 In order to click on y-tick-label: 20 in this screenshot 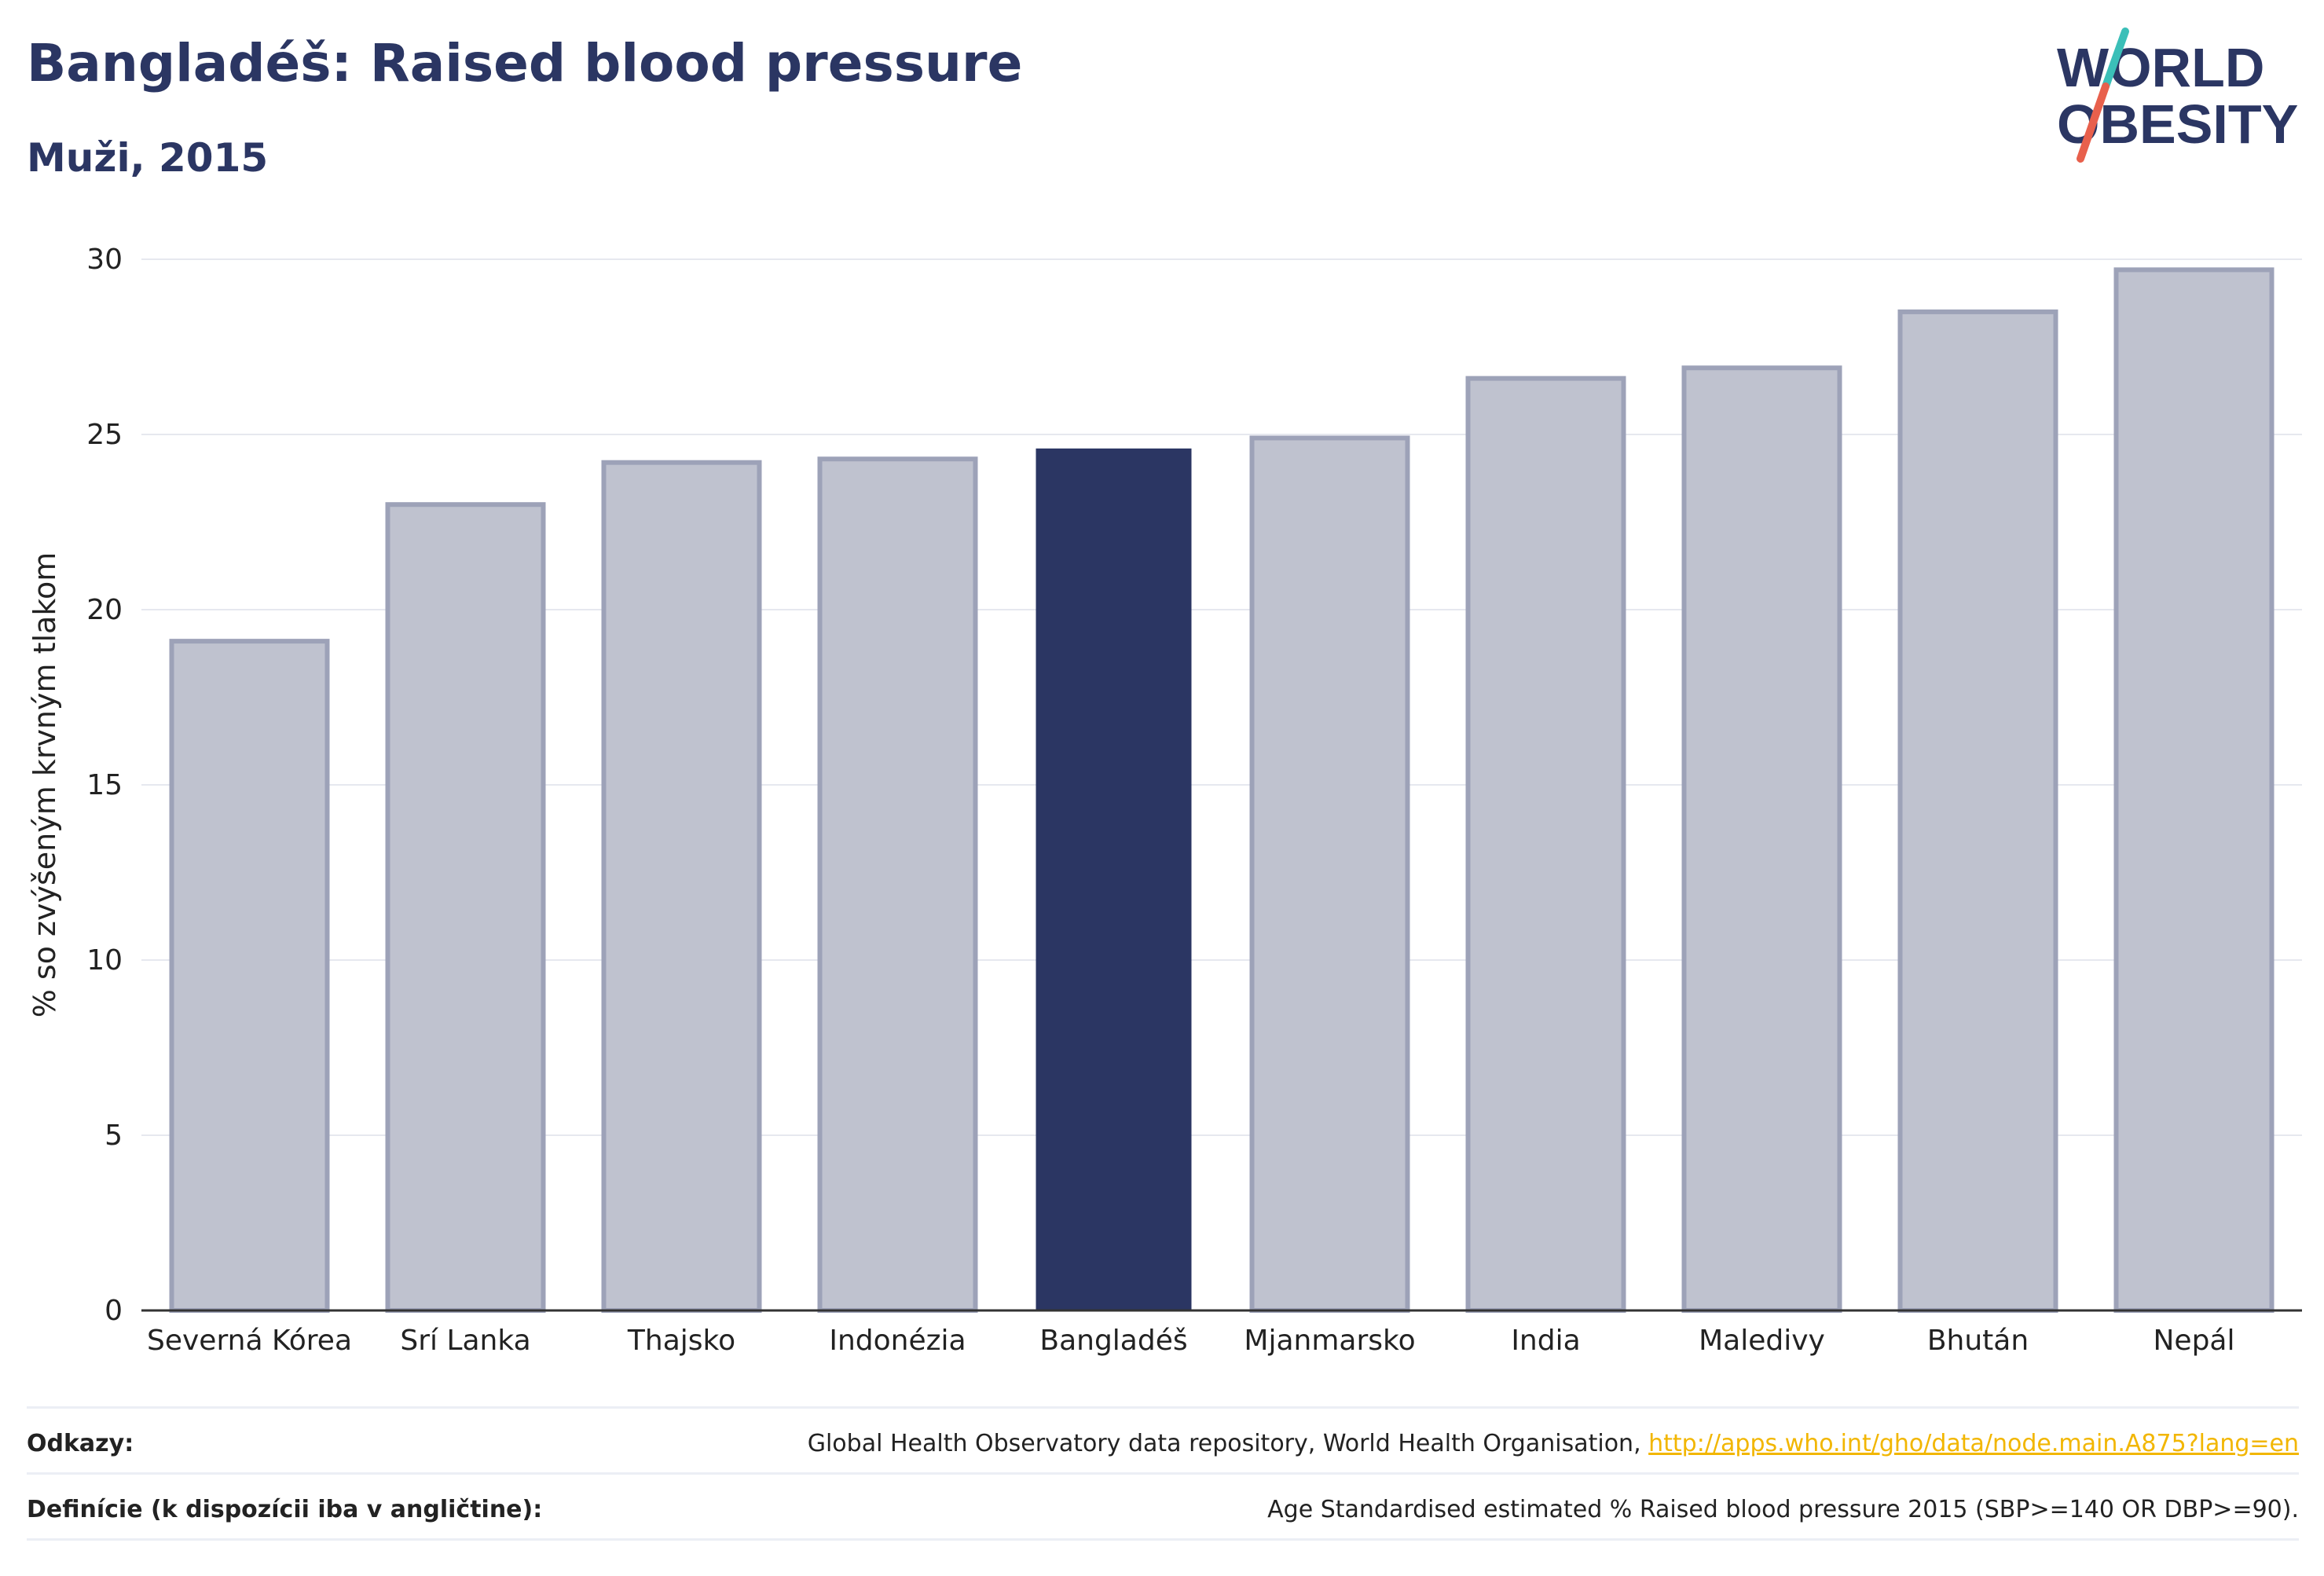, I will do `click(104, 610)`.